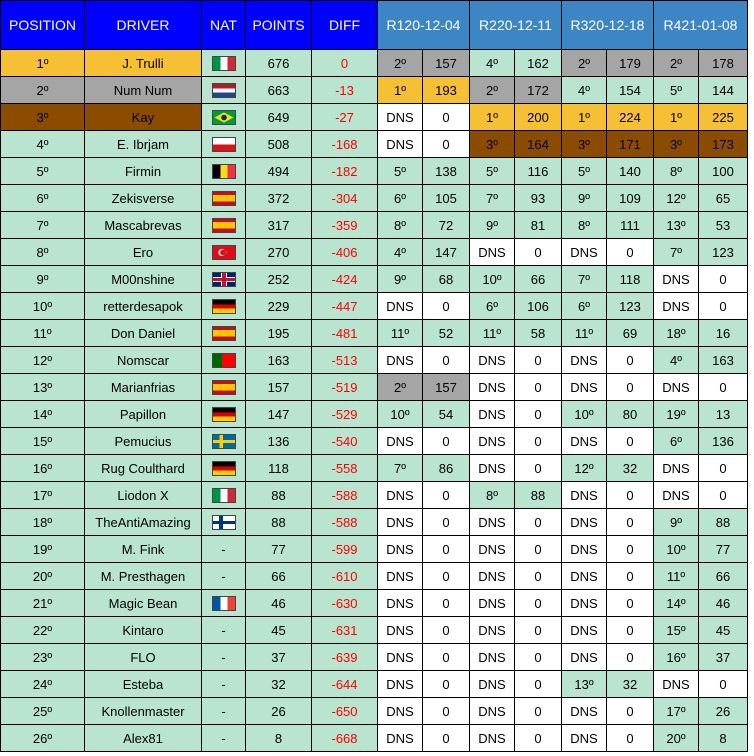  Describe the element at coordinates (344, 25) in the screenshot. I see `header-diff: DIFF` at that location.